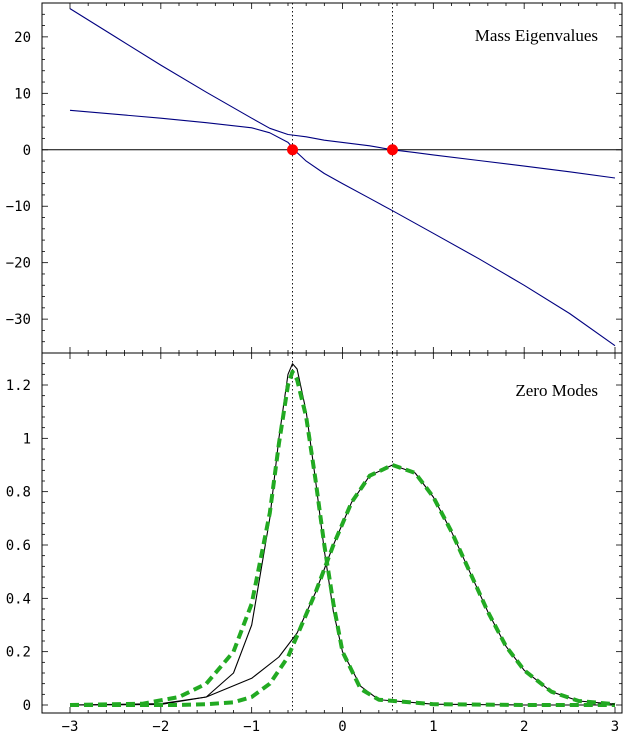  What do you see at coordinates (18, 599) in the screenshot?
I see `y-tick-label: 0.4` at bounding box center [18, 599].